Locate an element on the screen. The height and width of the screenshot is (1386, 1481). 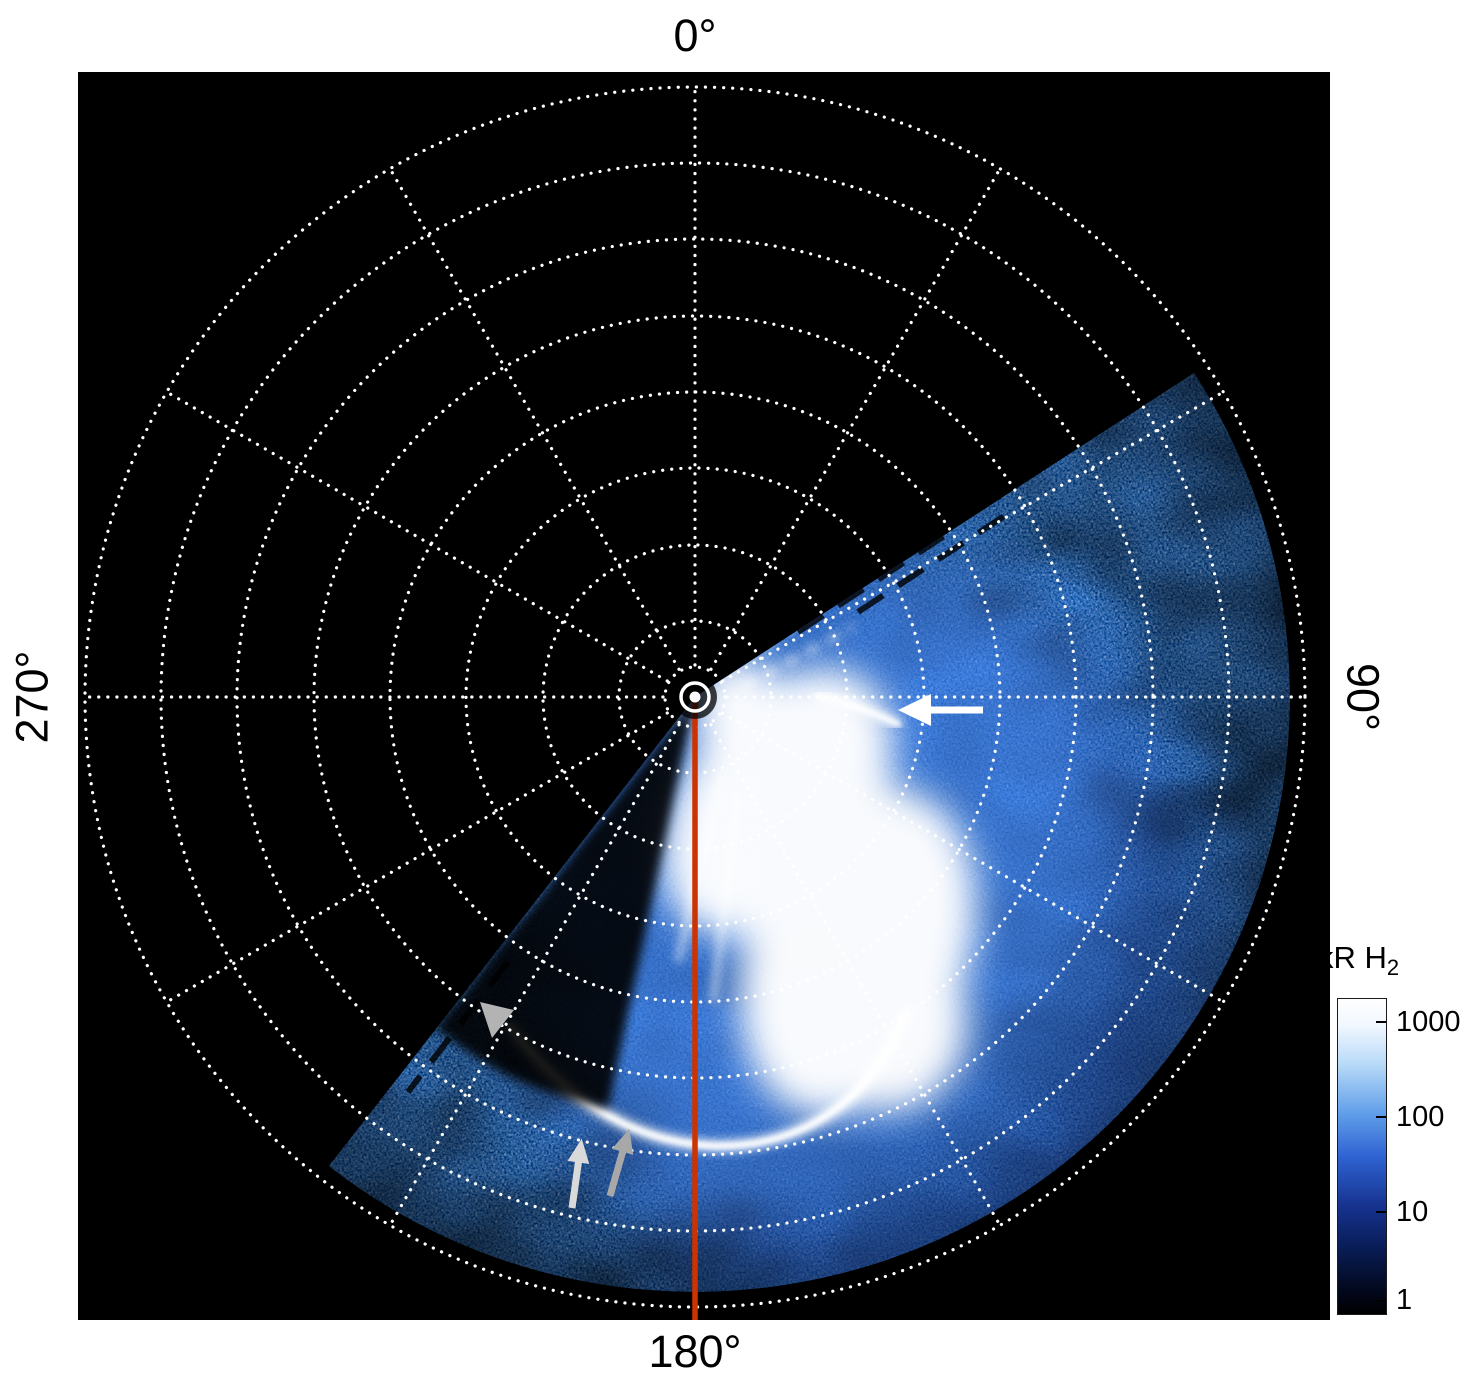
white-arrow is located at coordinates (940, 710).